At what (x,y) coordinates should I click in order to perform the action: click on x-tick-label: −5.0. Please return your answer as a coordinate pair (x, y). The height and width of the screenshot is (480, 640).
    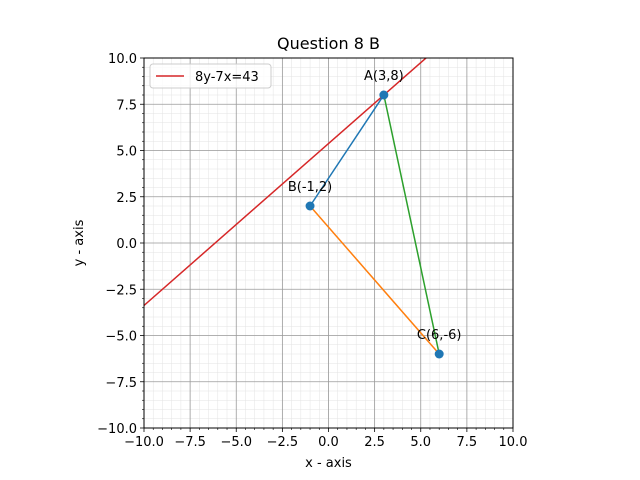
    Looking at the image, I should click on (236, 442).